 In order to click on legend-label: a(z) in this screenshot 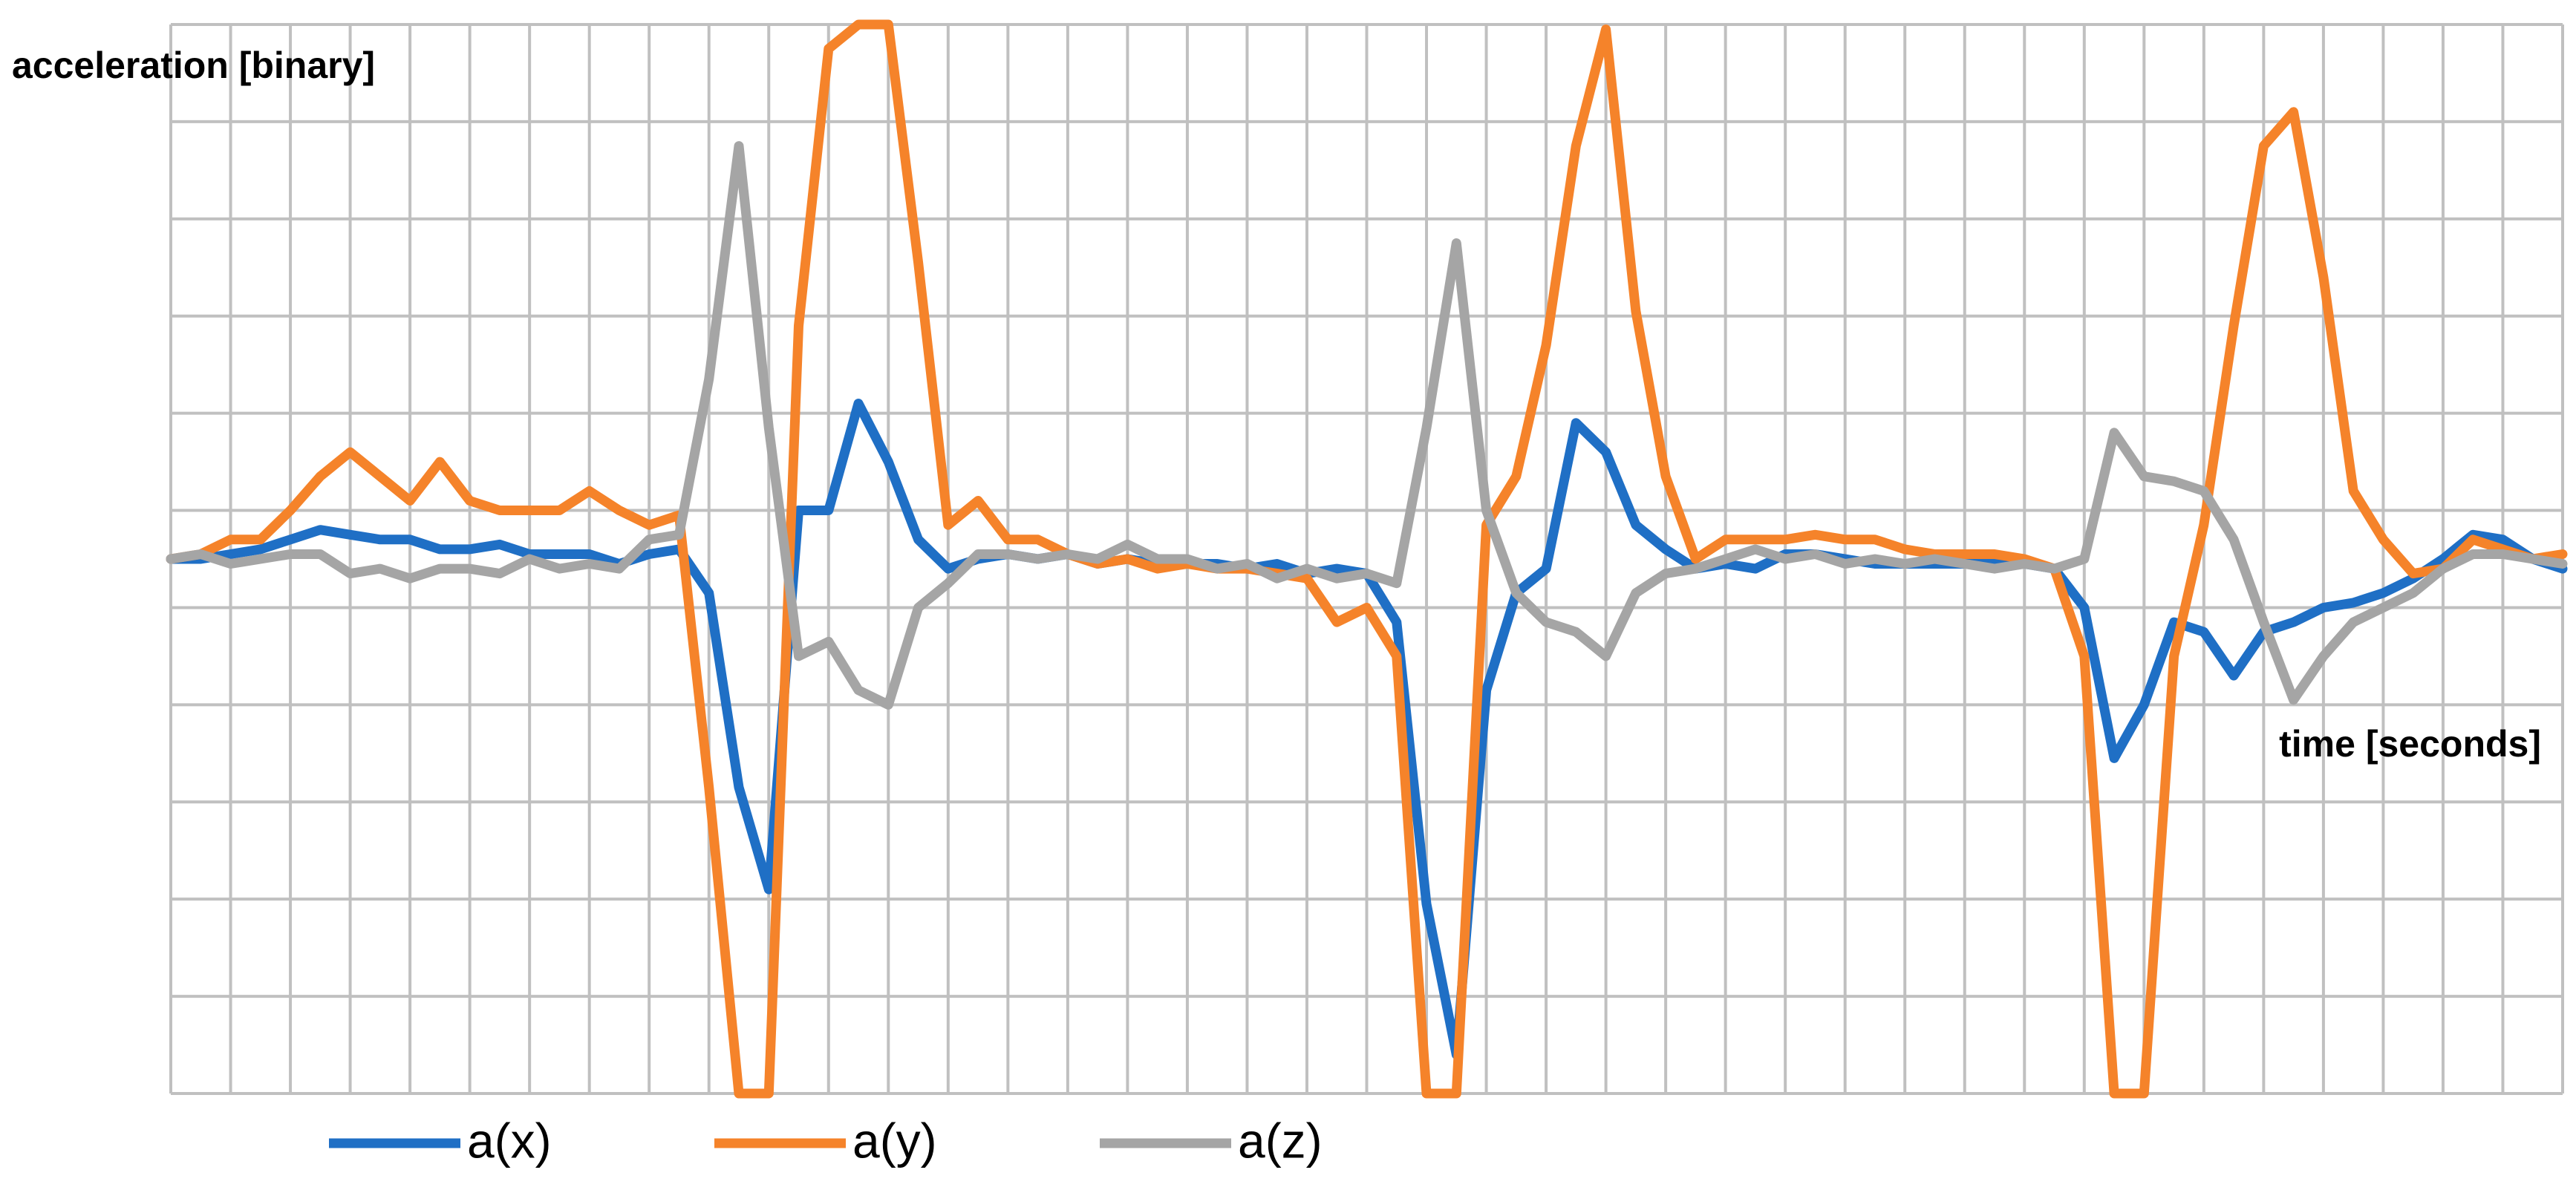, I will do `click(1280, 1140)`.